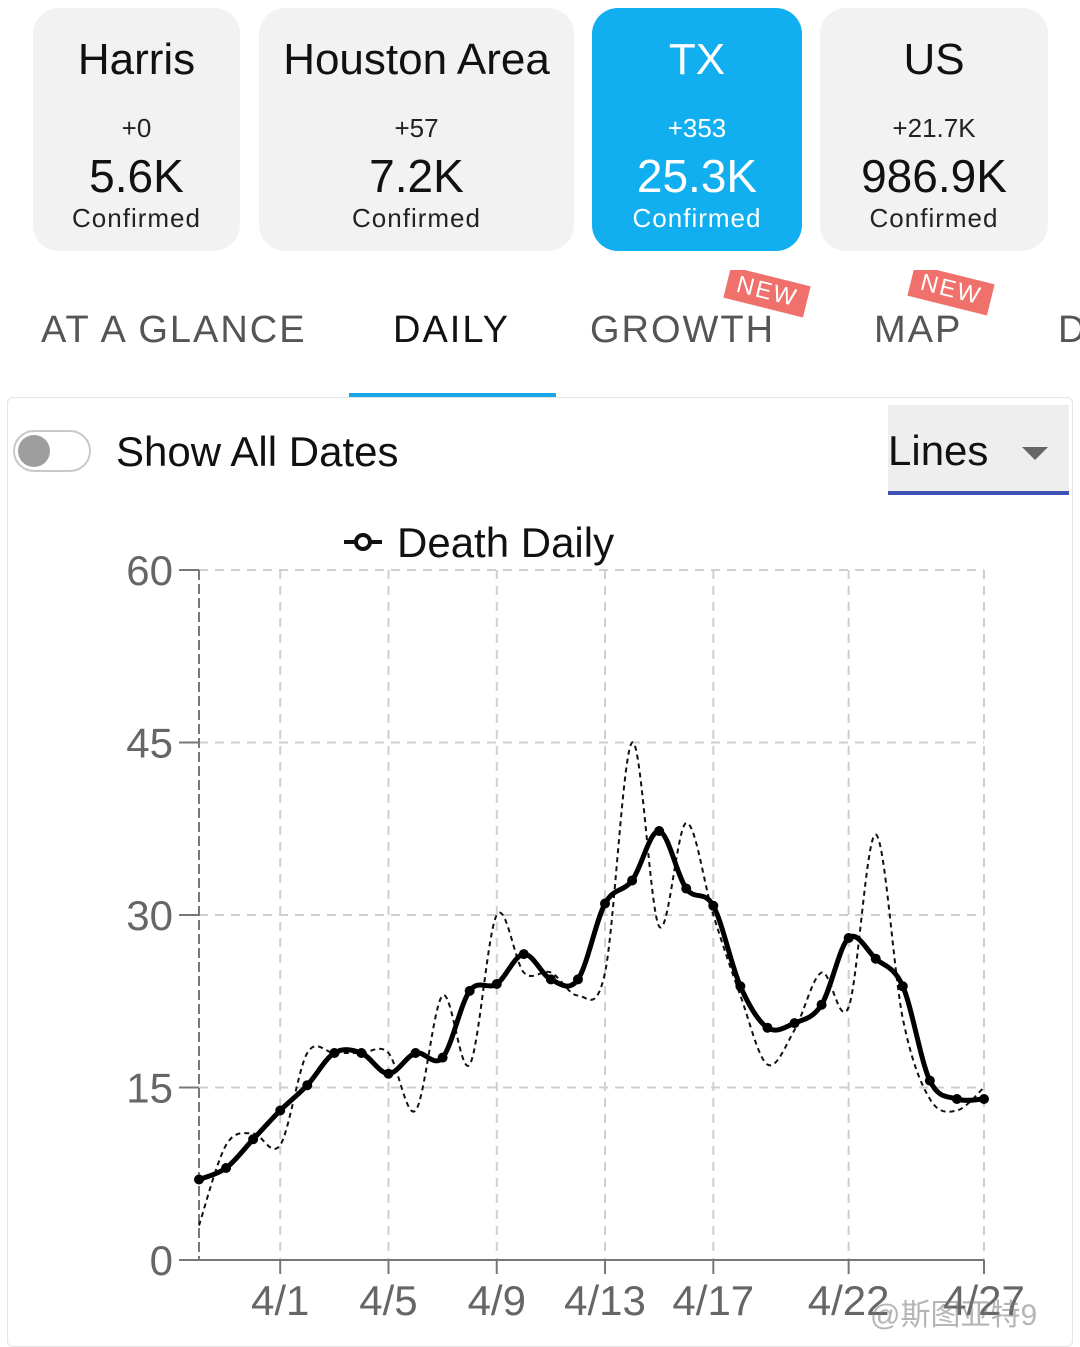 Image resolution: width=1080 pixels, height=1347 pixels. Describe the element at coordinates (984, 1300) in the screenshot. I see `x-tick-label: 4/27` at that location.